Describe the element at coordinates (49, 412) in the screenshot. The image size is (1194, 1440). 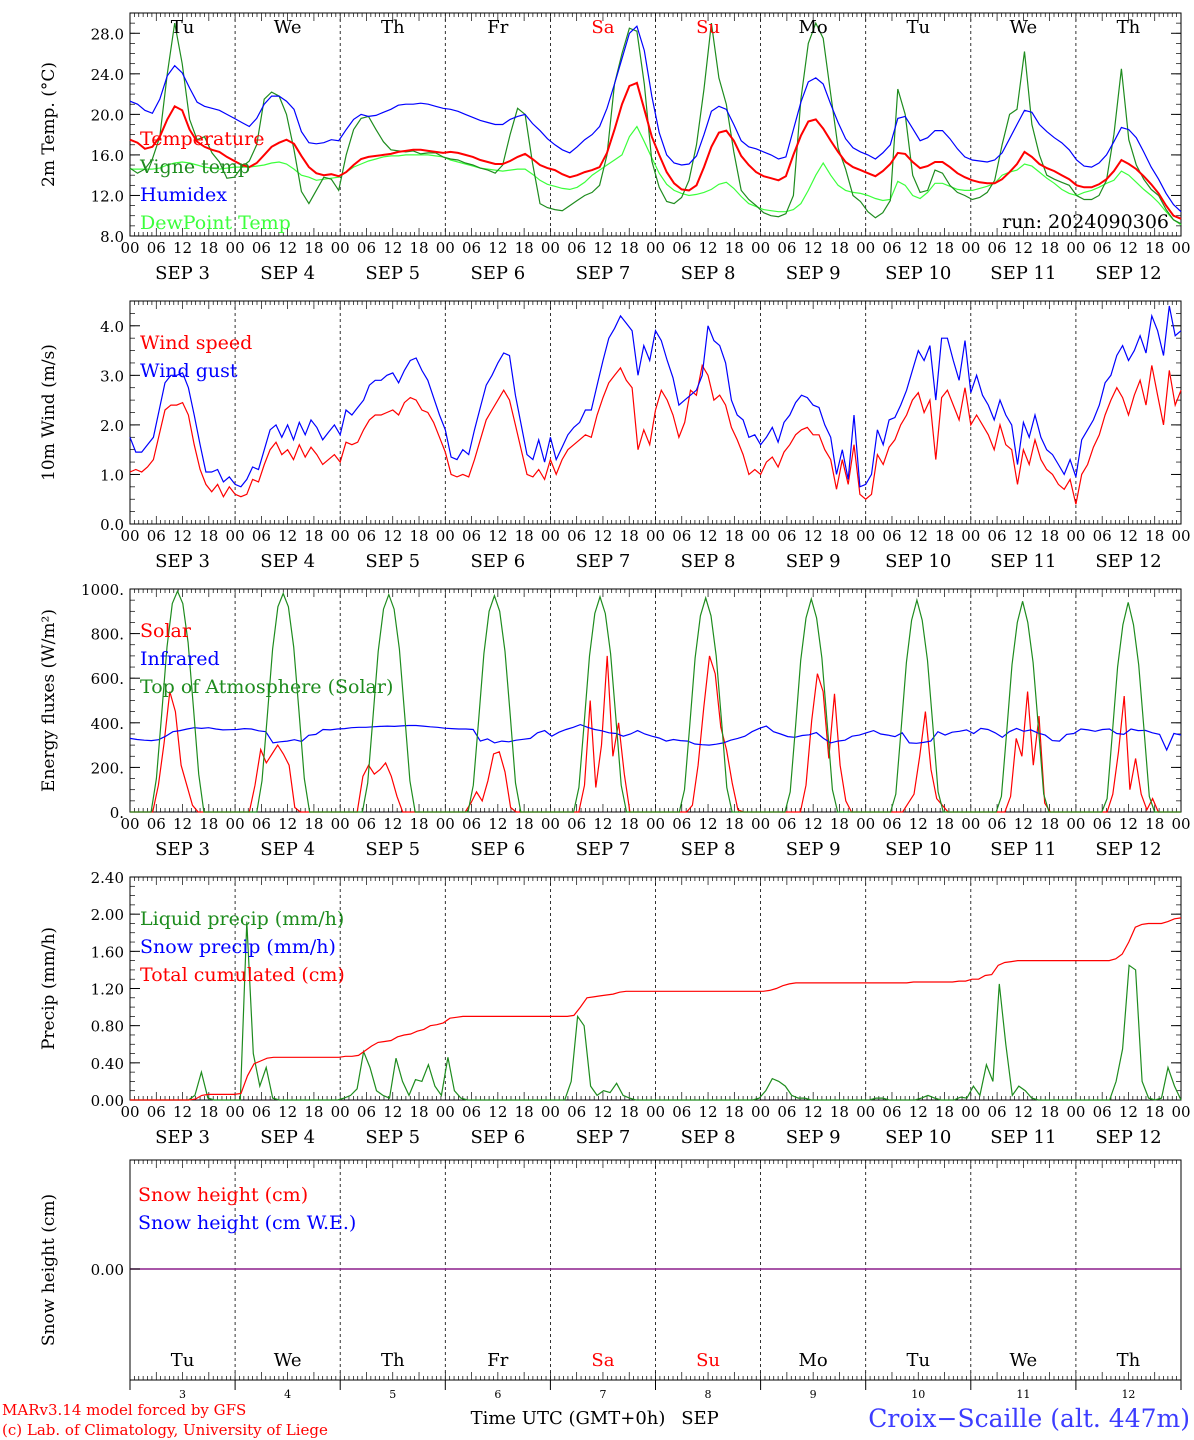
I see `y-axis-label: 10m Wind (m/s)` at that location.